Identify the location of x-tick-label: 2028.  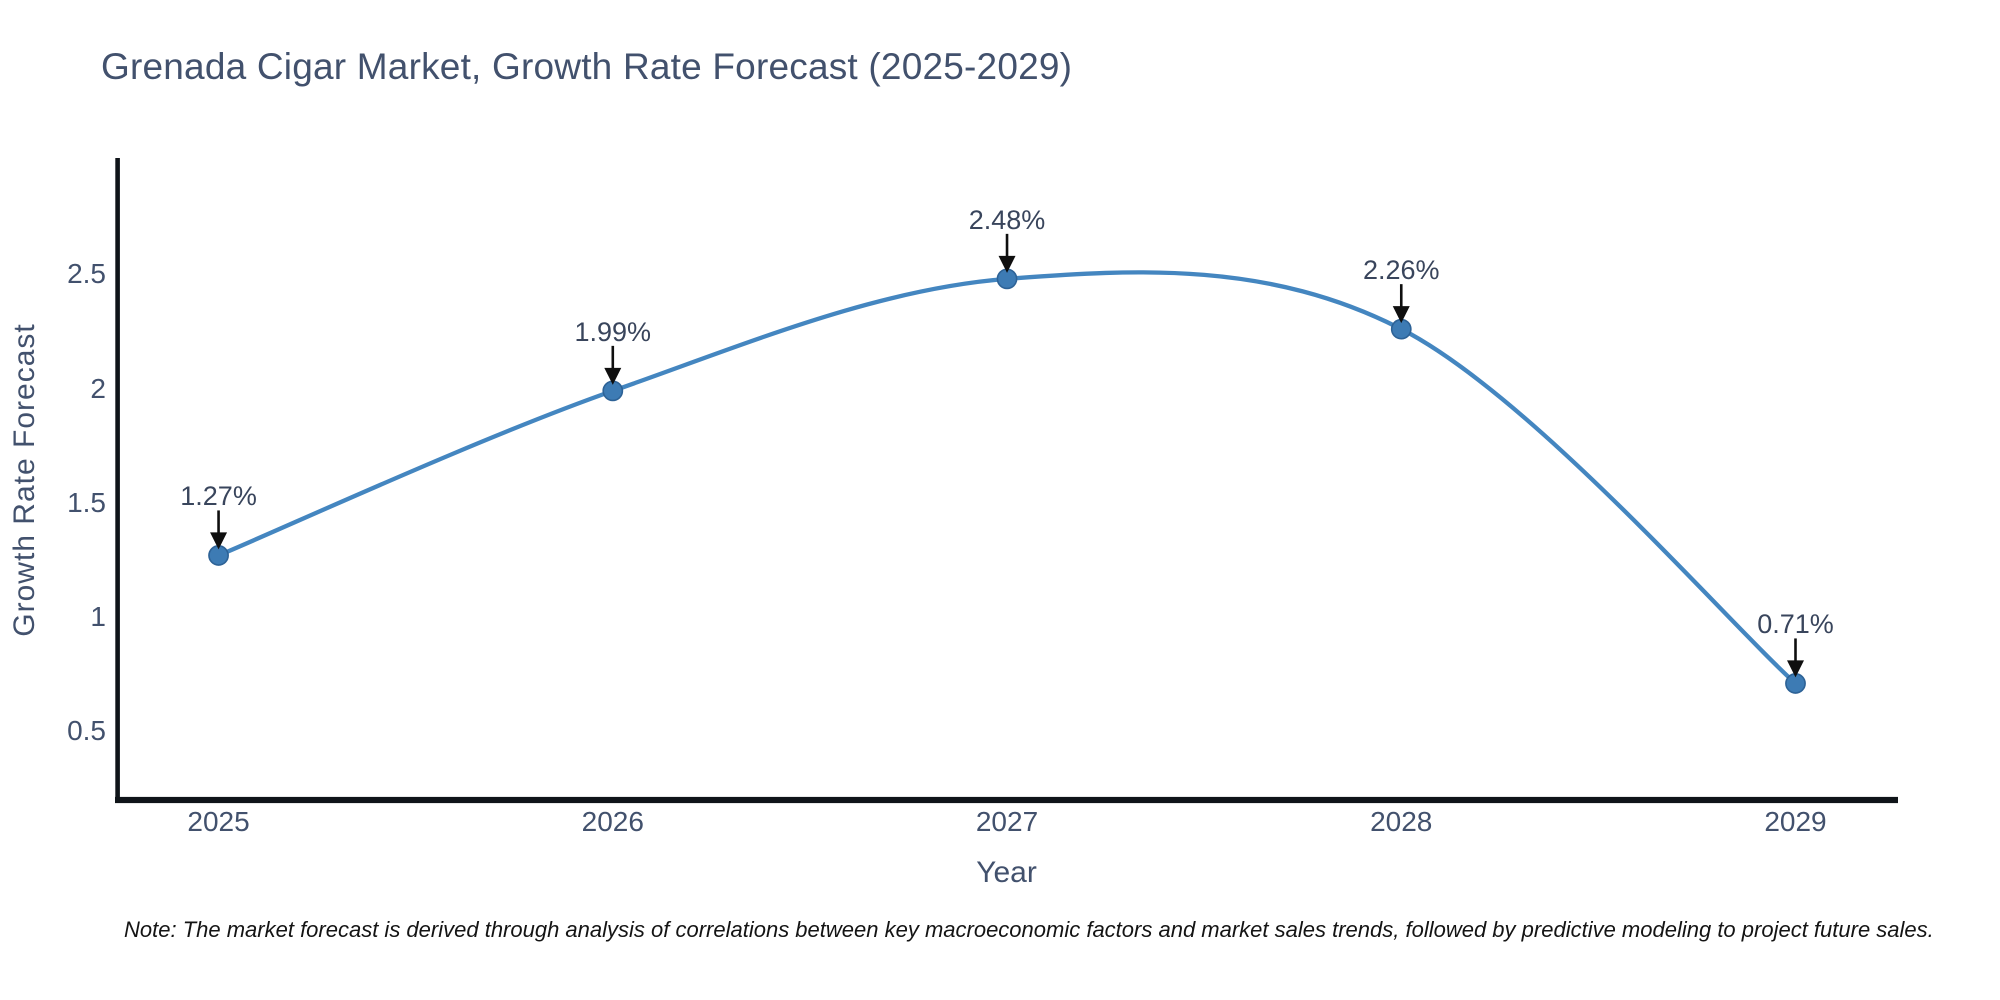
(1401, 821).